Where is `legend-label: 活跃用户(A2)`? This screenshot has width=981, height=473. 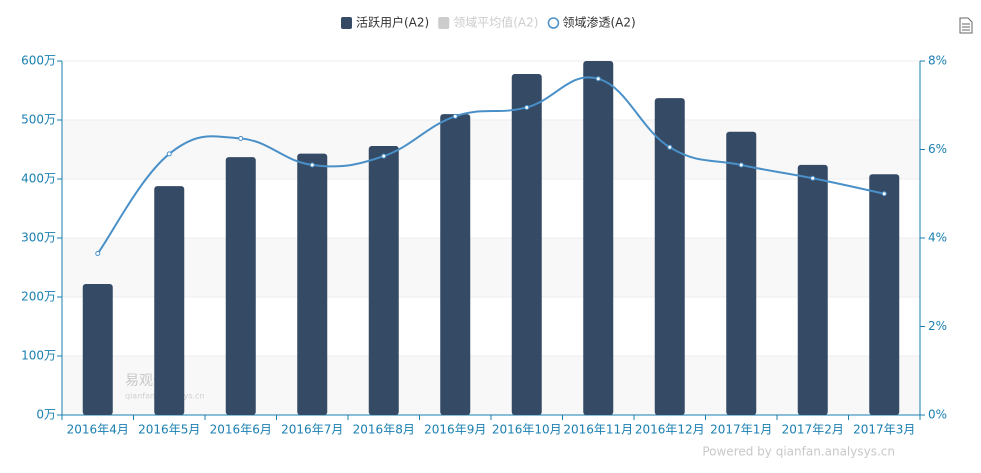 legend-label: 活跃用户(A2) is located at coordinates (392, 22).